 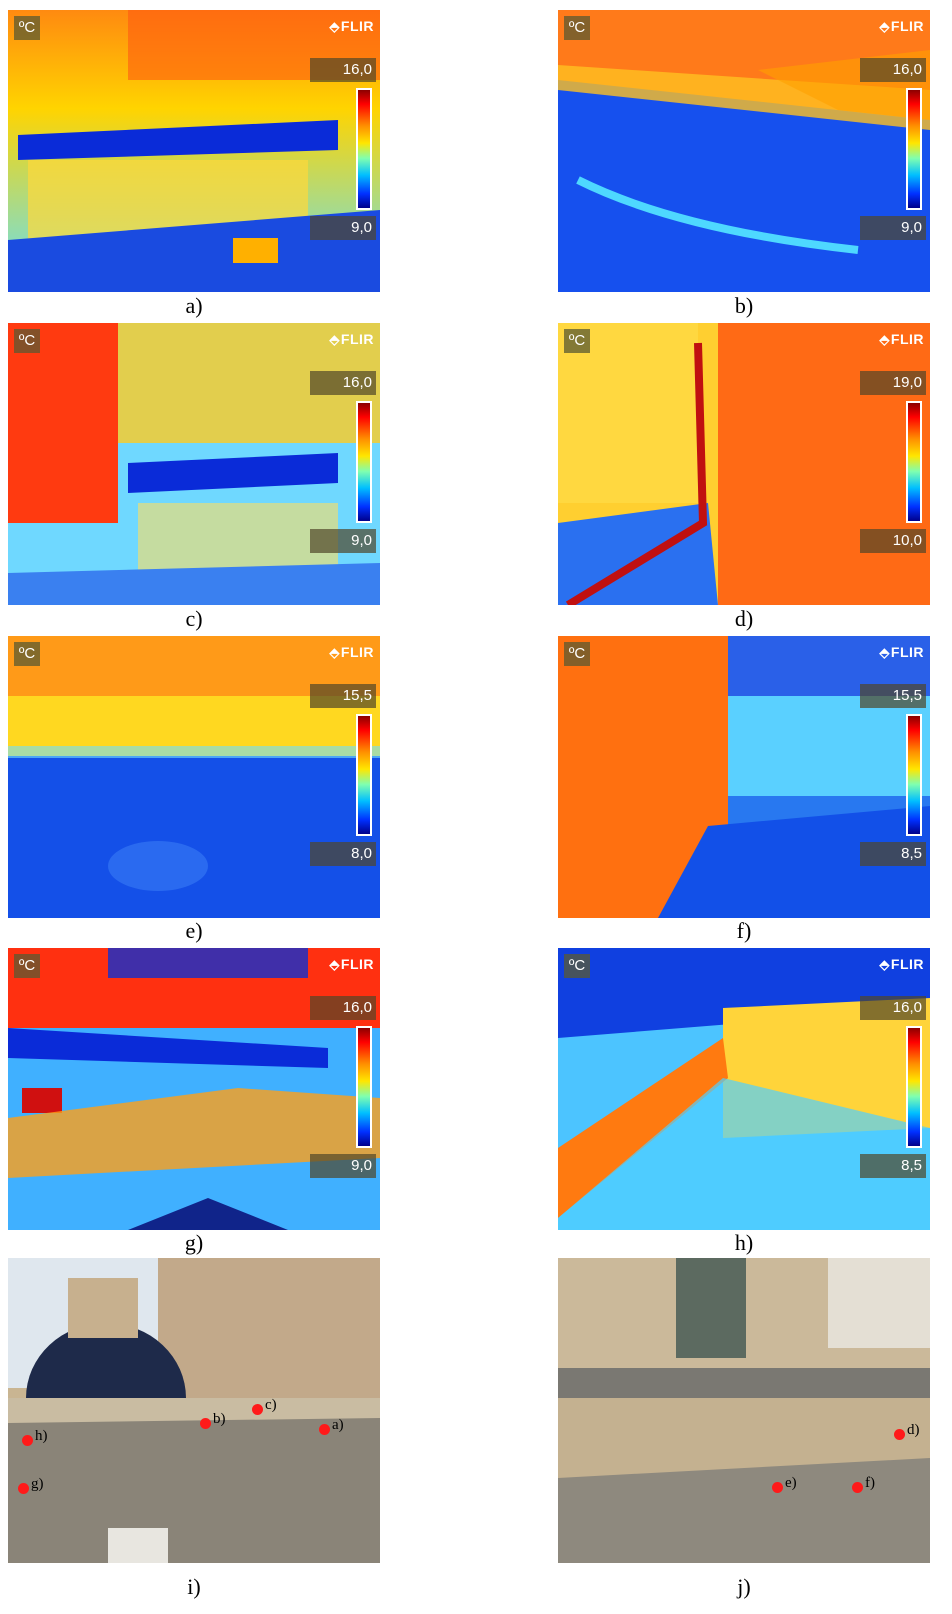 I want to click on marker-a, so click(x=324, y=1429).